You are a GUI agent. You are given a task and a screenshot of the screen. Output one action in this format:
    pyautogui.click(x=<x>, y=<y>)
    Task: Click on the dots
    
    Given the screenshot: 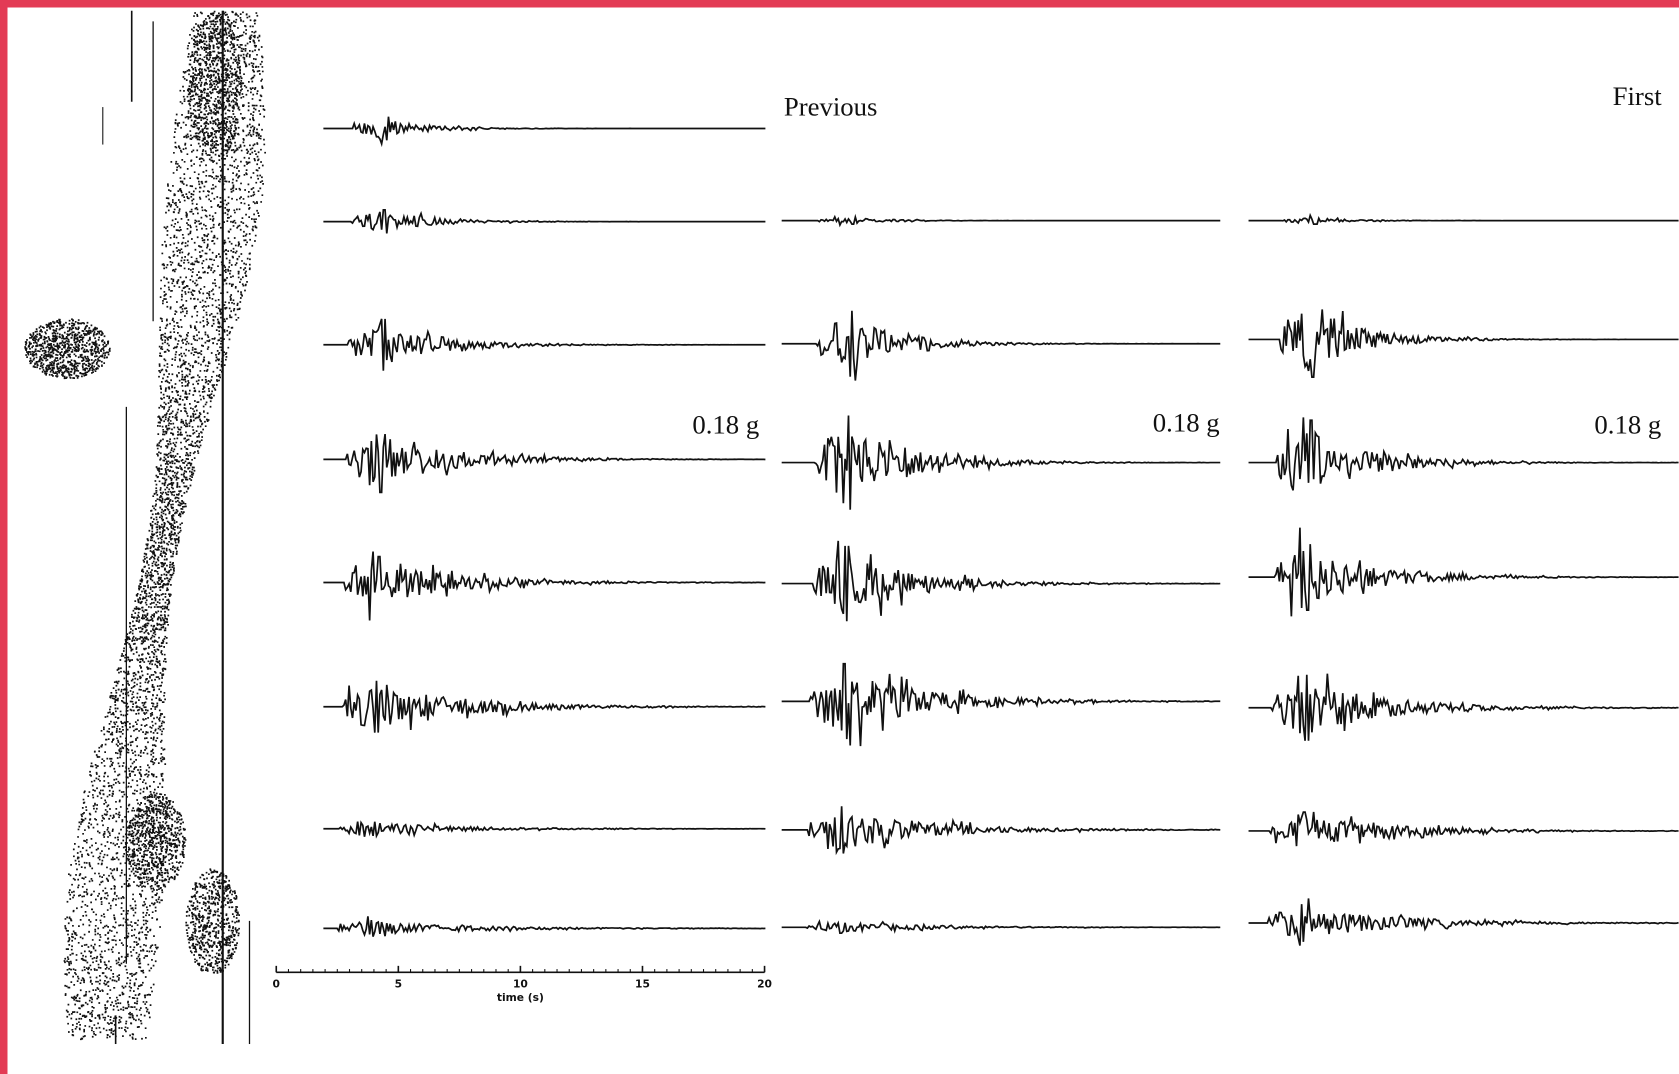 What is the action you would take?
    pyautogui.click(x=145, y=525)
    